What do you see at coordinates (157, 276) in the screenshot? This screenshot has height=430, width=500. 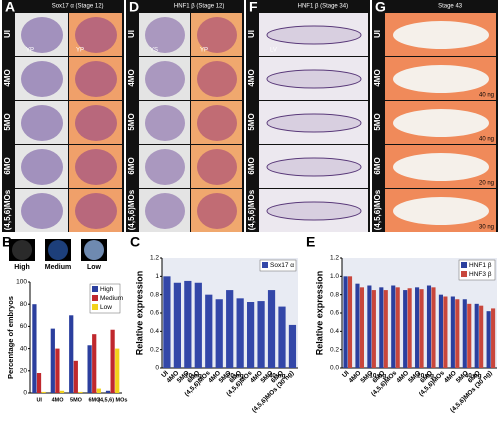 I see `y-tick-label: 1` at bounding box center [157, 276].